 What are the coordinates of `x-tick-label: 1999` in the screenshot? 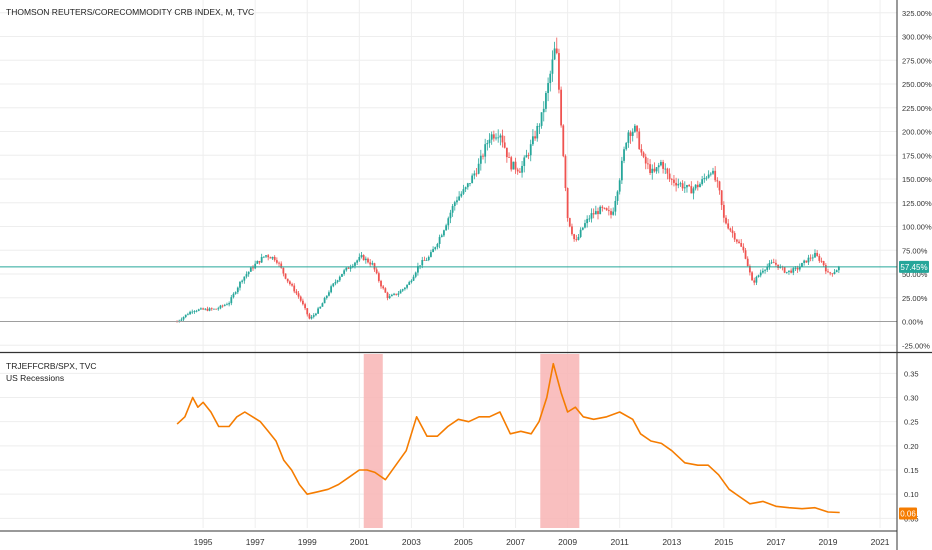 It's located at (307, 542).